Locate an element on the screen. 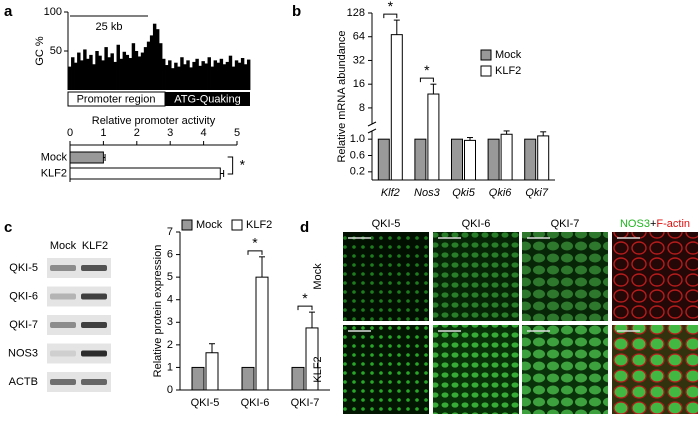 The height and width of the screenshot is (426, 700). merge-label-part: NOS3 is located at coordinates (635, 224).